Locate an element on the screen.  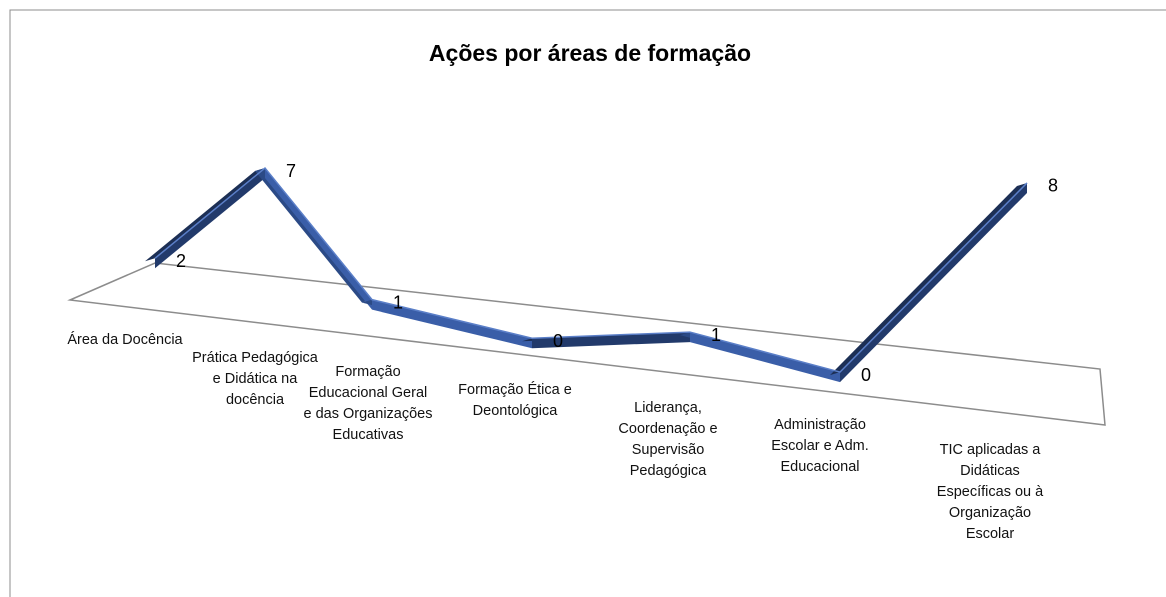
x-tick-label: Área da Docência is located at coordinates (125, 340).